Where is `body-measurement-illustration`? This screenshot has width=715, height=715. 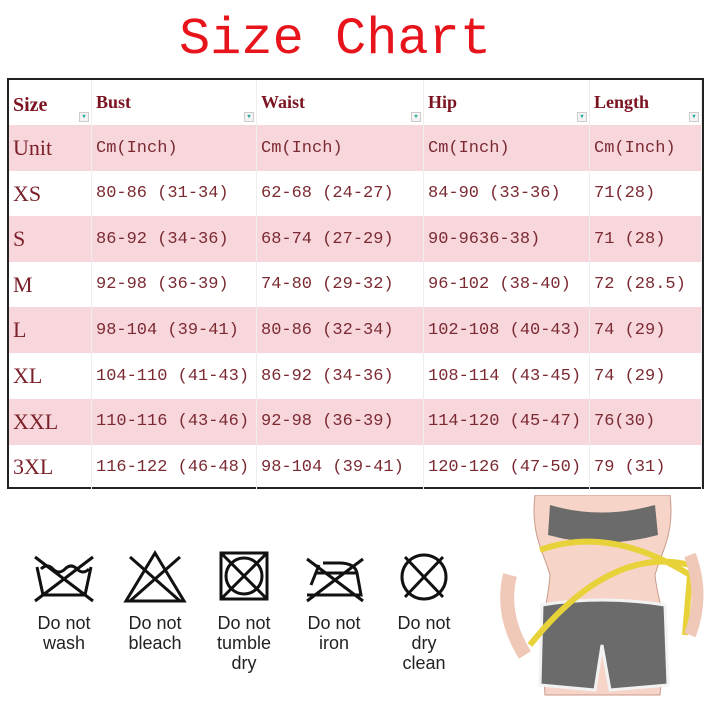 body-measurement-illustration is located at coordinates (602, 595).